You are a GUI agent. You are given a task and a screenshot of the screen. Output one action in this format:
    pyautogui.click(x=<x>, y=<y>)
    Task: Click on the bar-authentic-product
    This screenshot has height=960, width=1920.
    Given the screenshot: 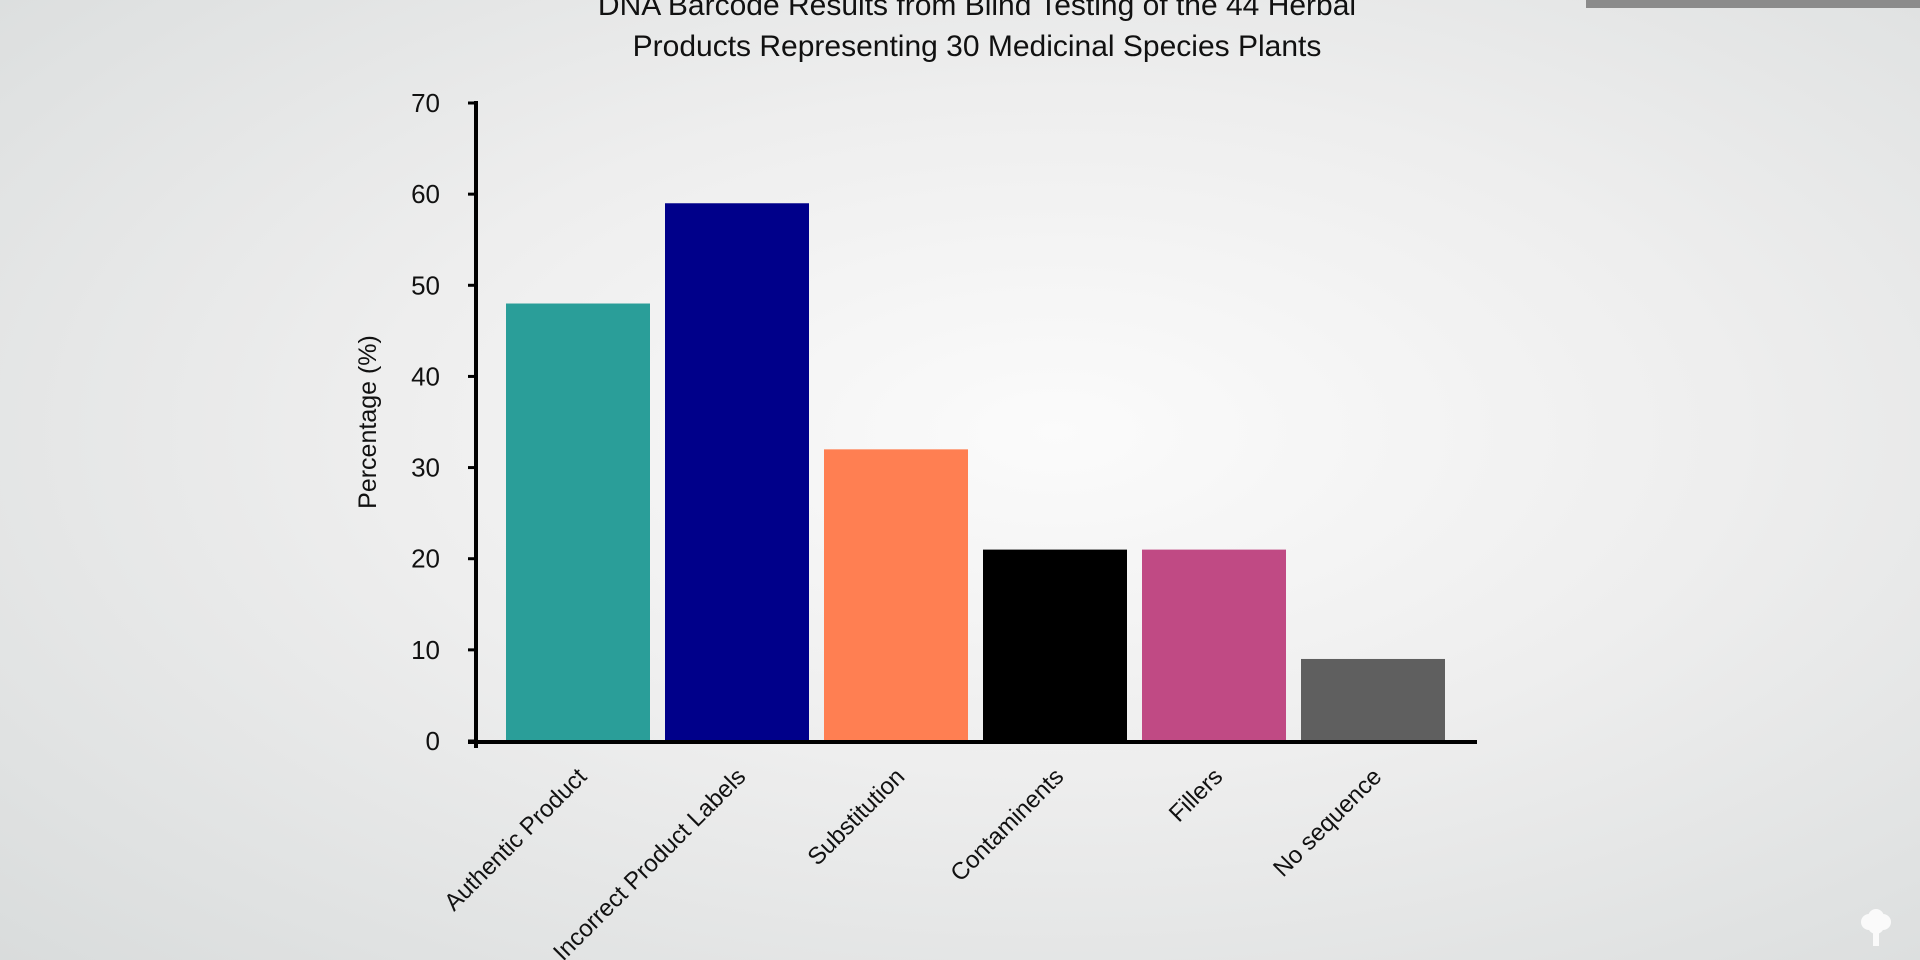 What is the action you would take?
    pyautogui.click(x=578, y=522)
    